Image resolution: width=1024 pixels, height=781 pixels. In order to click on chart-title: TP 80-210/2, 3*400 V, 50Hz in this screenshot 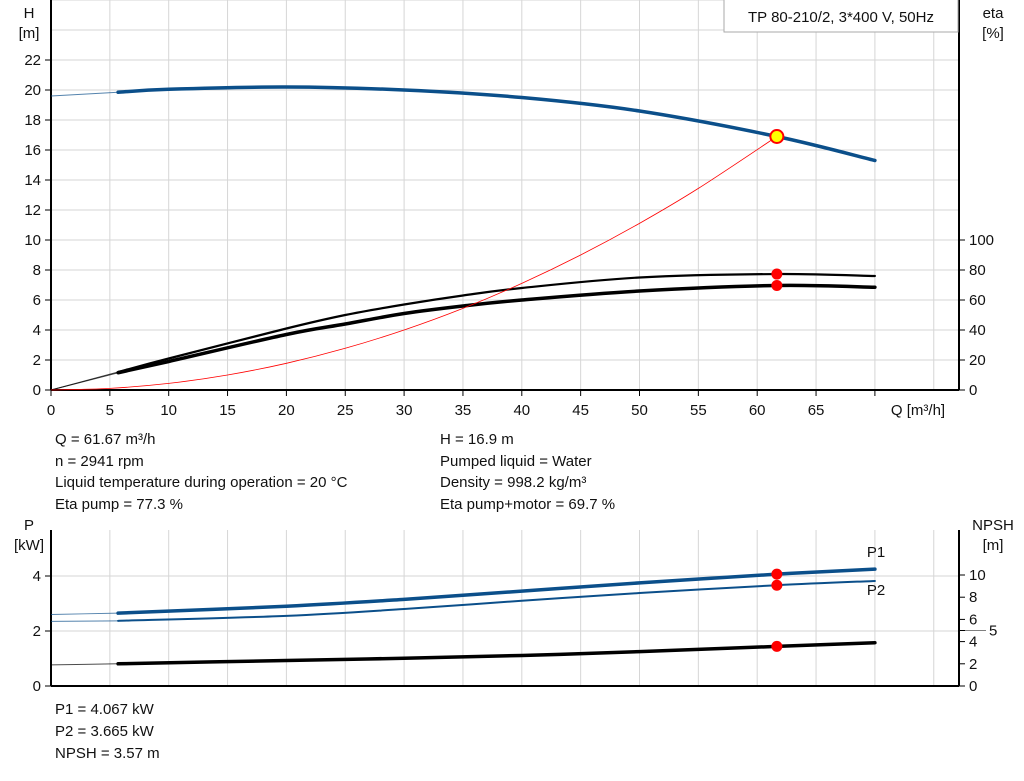, I will do `click(841, 17)`.